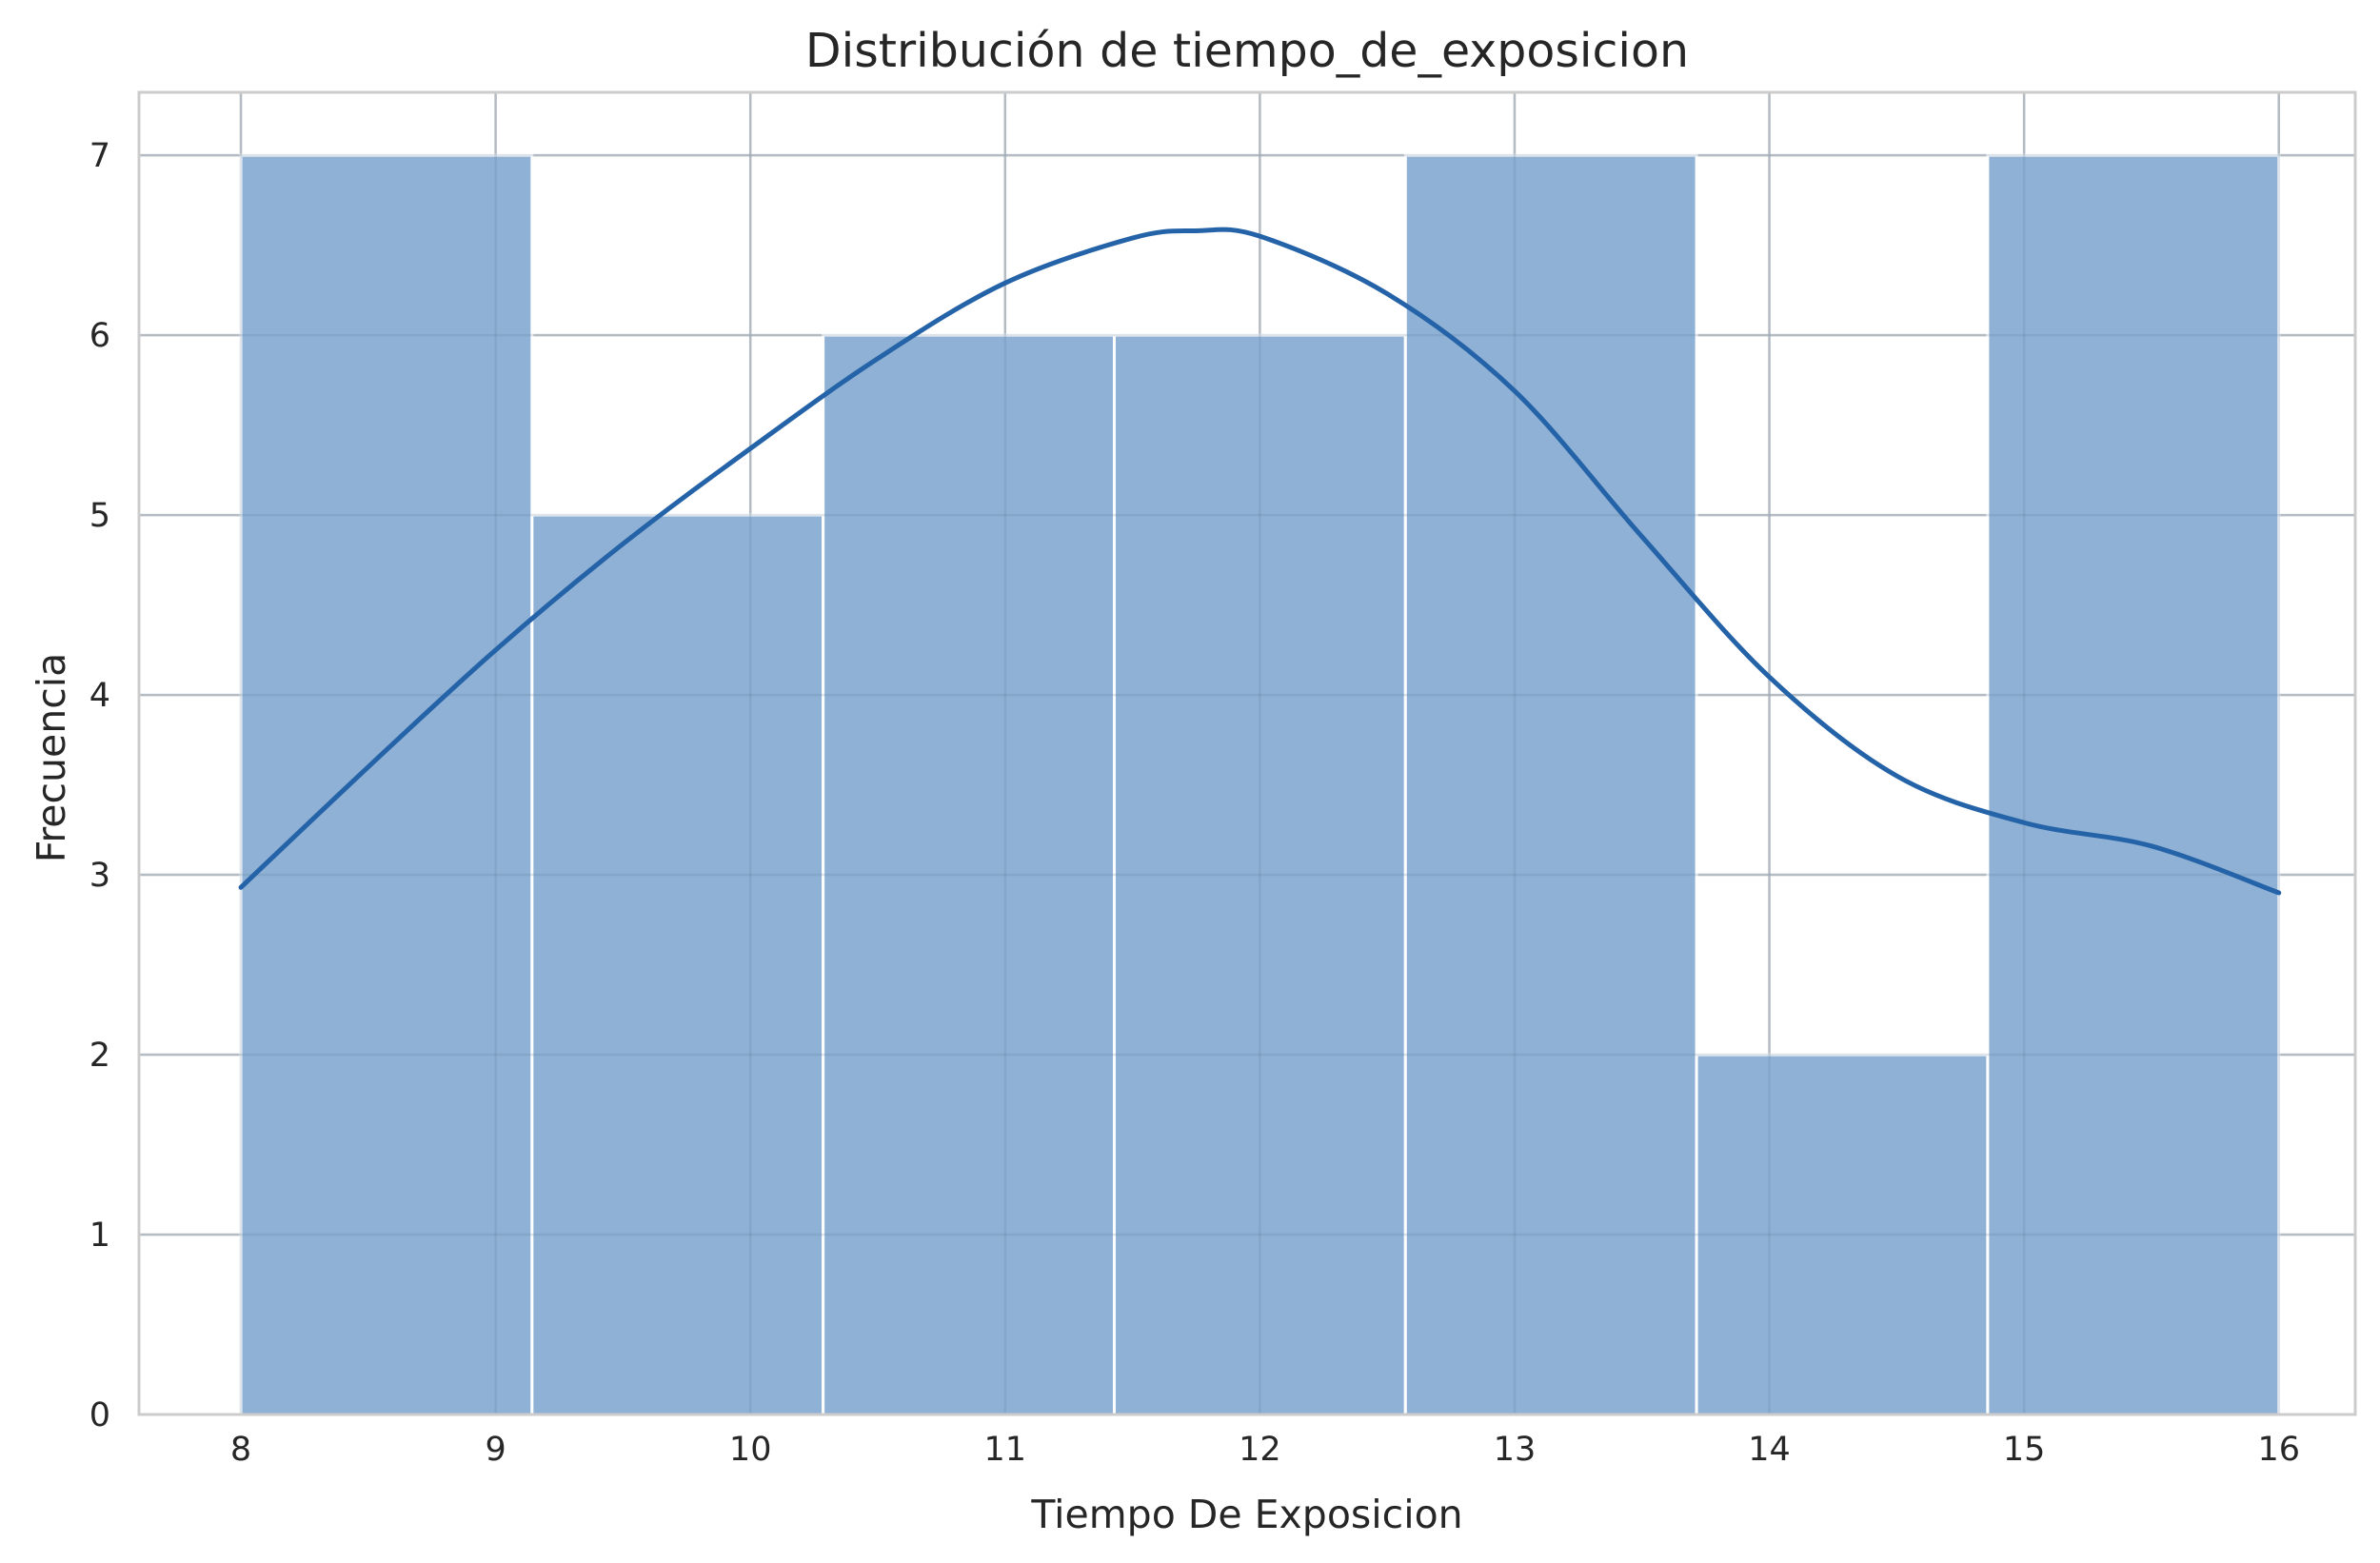 Image resolution: width=2380 pixels, height=1563 pixels. Describe the element at coordinates (1247, 51) in the screenshot. I see `chart-title: Distribución de tiempo_de_exposicion` at that location.